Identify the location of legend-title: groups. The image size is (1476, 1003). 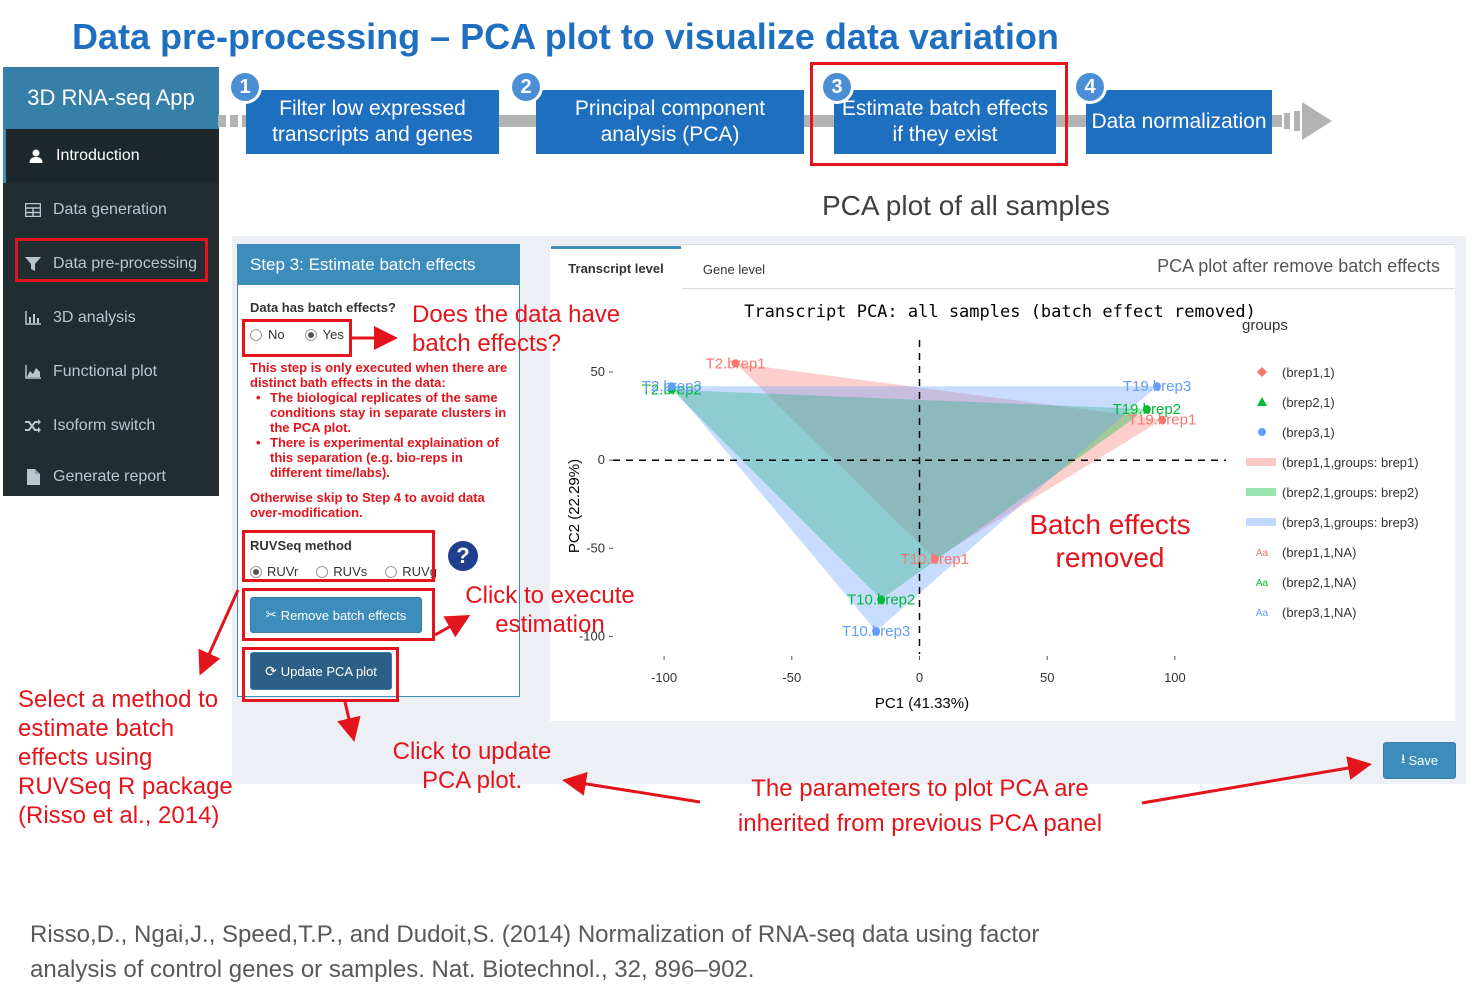
(1265, 325).